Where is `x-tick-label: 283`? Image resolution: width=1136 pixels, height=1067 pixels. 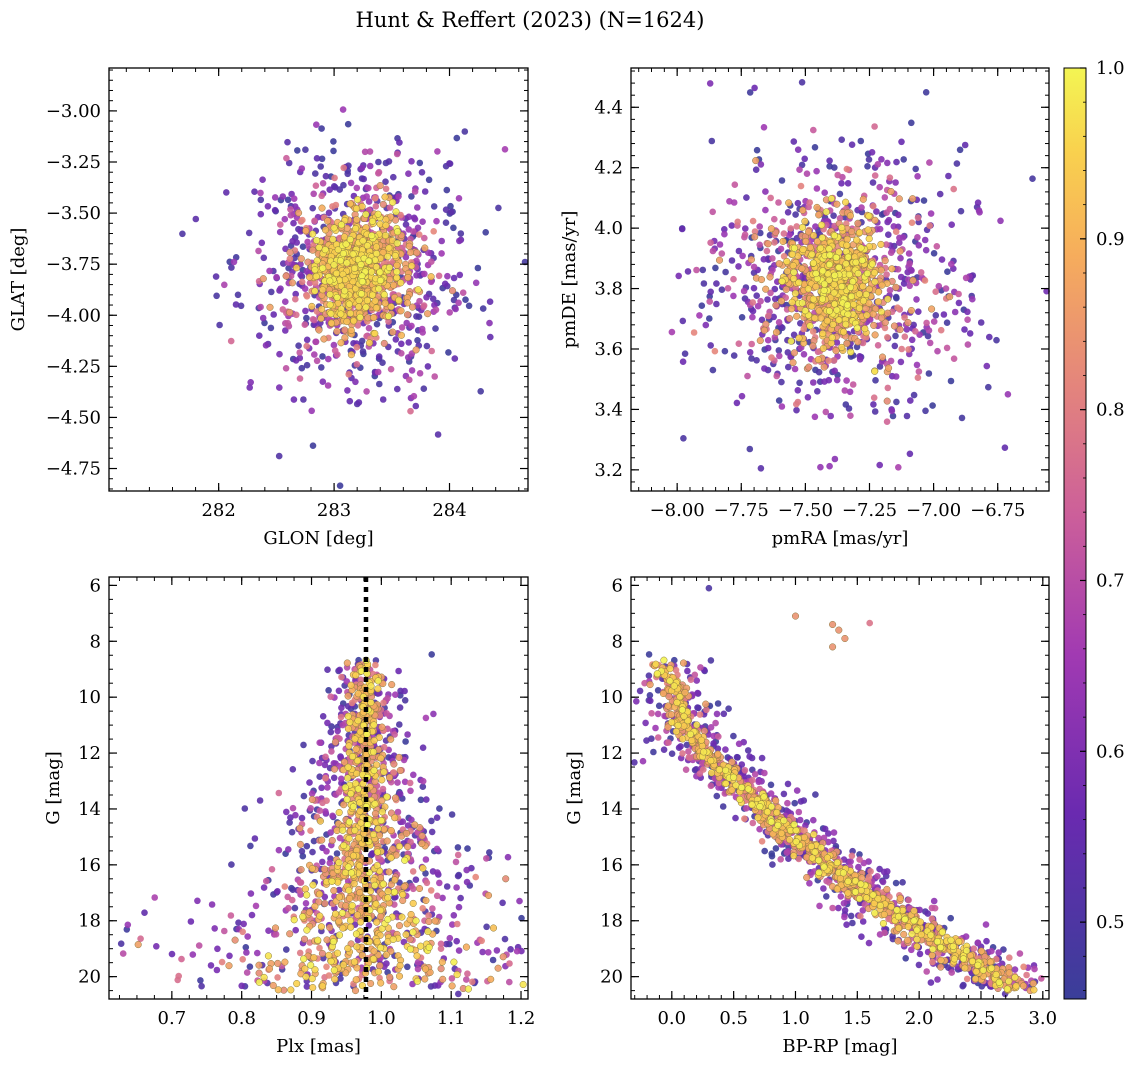
x-tick-label: 283 is located at coordinates (334, 510).